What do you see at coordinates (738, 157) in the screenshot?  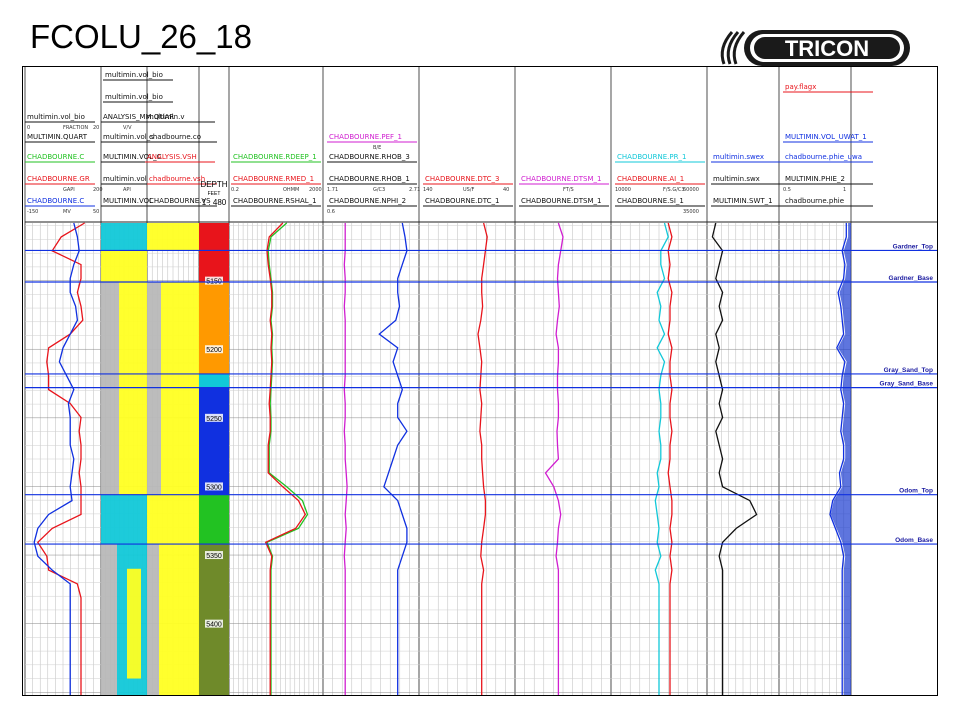 I see `header-curve-name: multimin.swex` at bounding box center [738, 157].